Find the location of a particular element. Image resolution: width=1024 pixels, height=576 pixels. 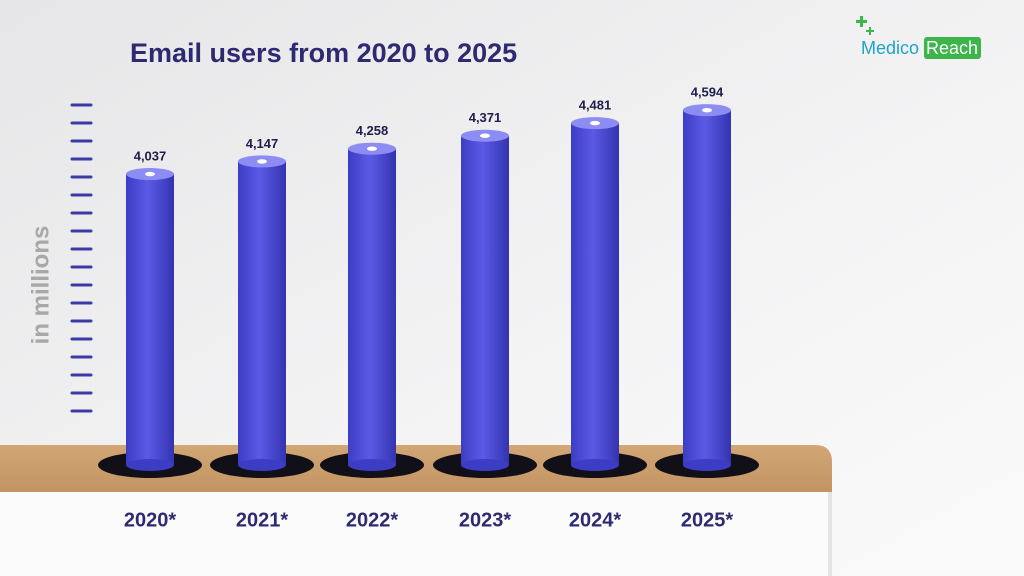

logo-right: Reach is located at coordinates (952, 48).